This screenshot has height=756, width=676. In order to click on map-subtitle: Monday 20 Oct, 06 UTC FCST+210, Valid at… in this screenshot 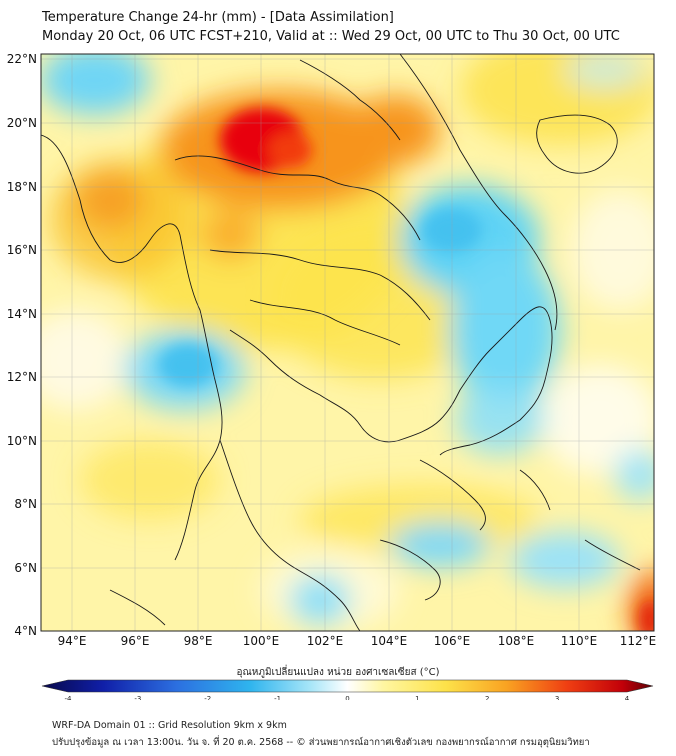, I will do `click(331, 36)`.